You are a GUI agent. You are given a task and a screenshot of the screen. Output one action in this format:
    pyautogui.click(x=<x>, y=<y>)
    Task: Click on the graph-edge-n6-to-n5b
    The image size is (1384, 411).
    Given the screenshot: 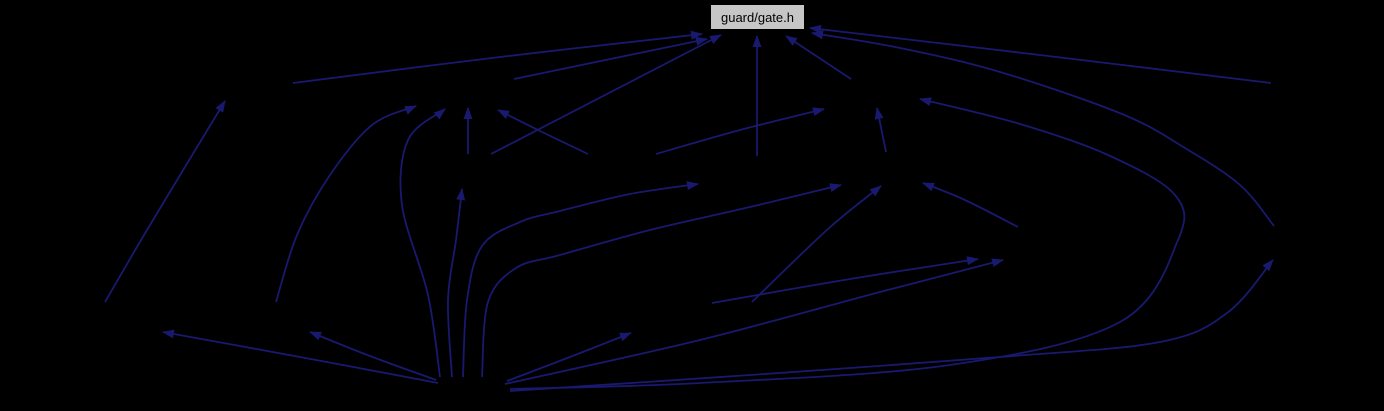 What is the action you would take?
    pyautogui.click(x=970, y=205)
    